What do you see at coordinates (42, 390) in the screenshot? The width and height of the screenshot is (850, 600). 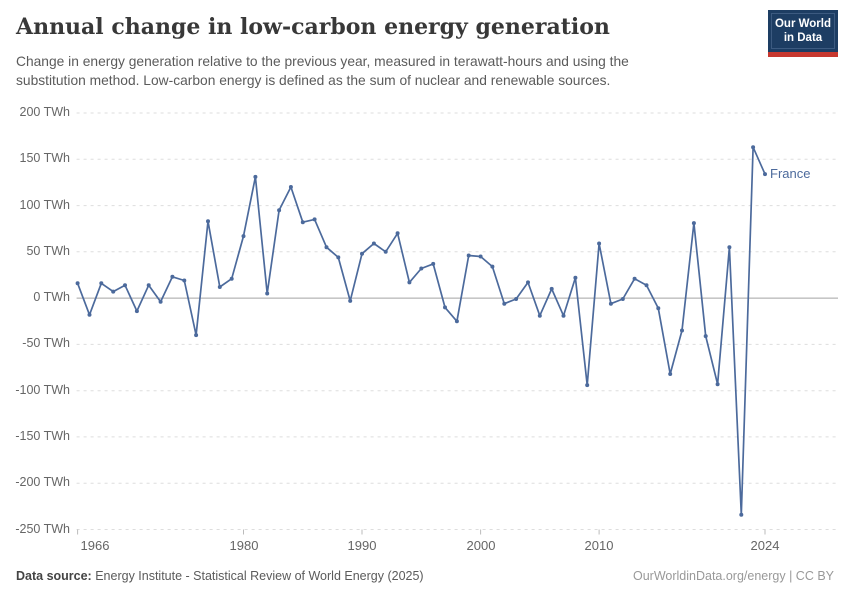 I see `y-axis-label: -100 TWh` at bounding box center [42, 390].